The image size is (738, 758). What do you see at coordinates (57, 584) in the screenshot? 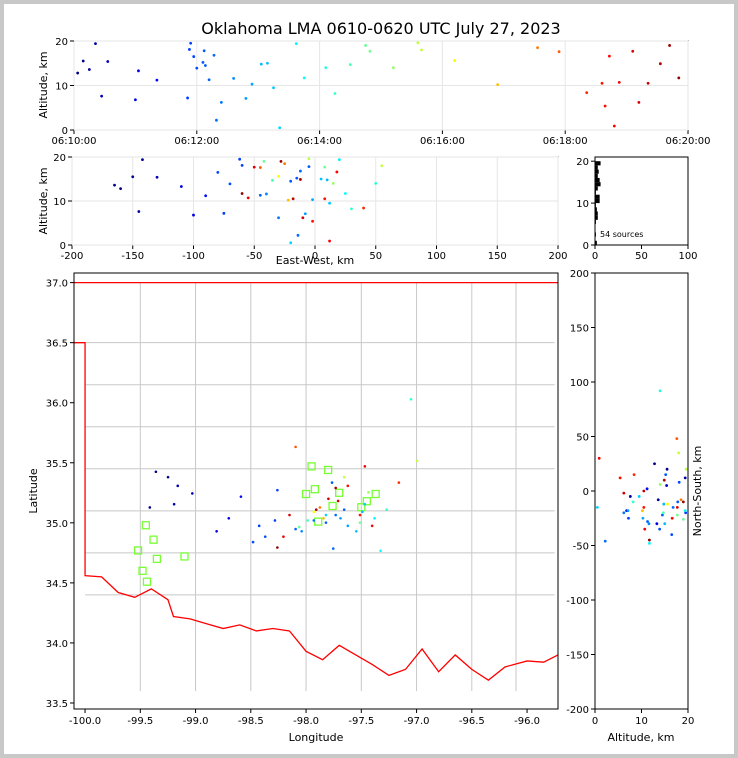
I see `latitude-tick-label: 34.5` at bounding box center [57, 584].